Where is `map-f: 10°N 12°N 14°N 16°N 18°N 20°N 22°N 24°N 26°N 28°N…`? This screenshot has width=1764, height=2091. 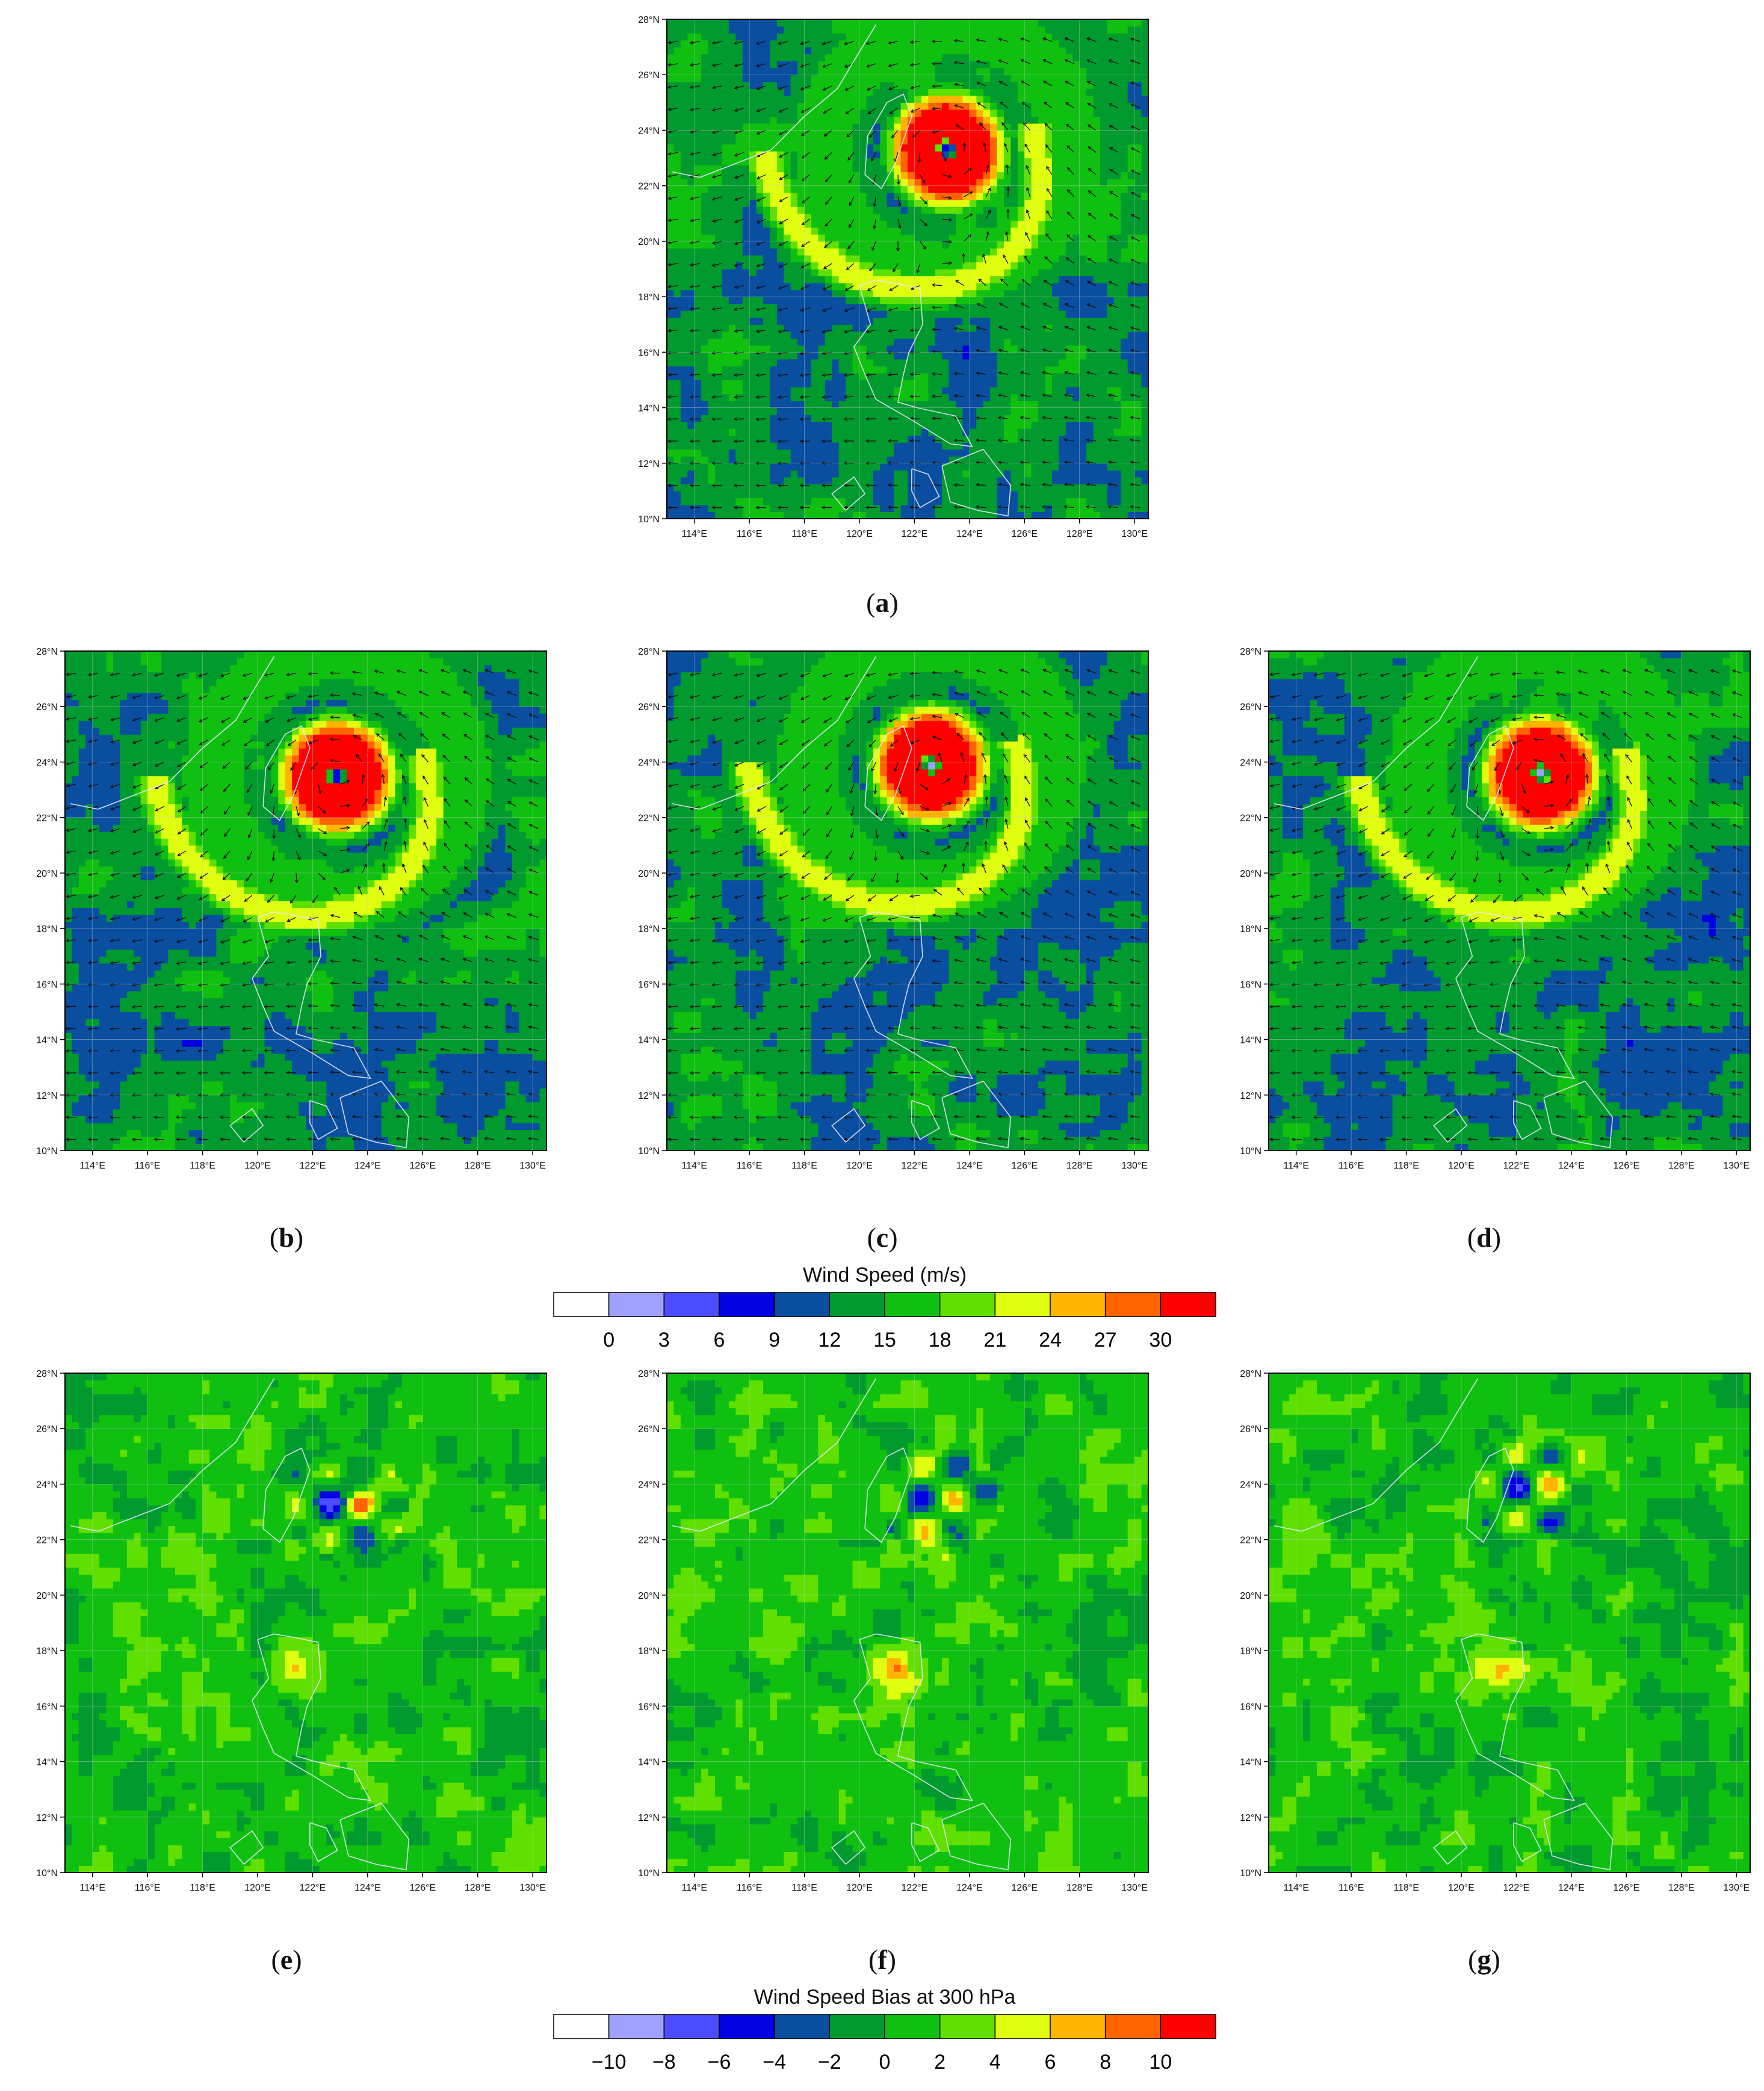 map-f: 10°N 12°N 14°N 16°N 18°N 20°N 22°N 24°N 26°N 28°N… is located at coordinates (893, 1631).